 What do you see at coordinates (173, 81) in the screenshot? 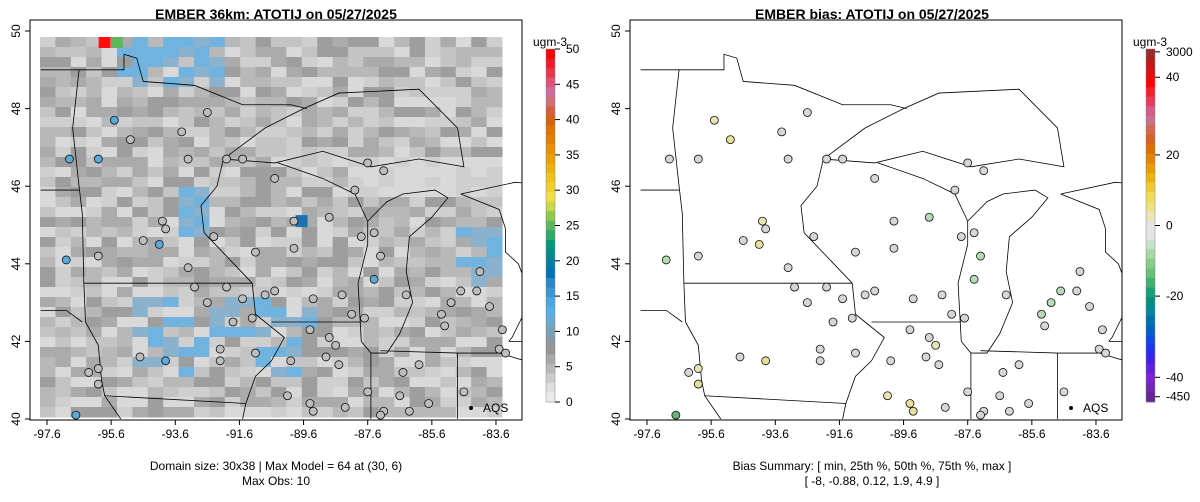
I see `boundary-canada` at bounding box center [173, 81].